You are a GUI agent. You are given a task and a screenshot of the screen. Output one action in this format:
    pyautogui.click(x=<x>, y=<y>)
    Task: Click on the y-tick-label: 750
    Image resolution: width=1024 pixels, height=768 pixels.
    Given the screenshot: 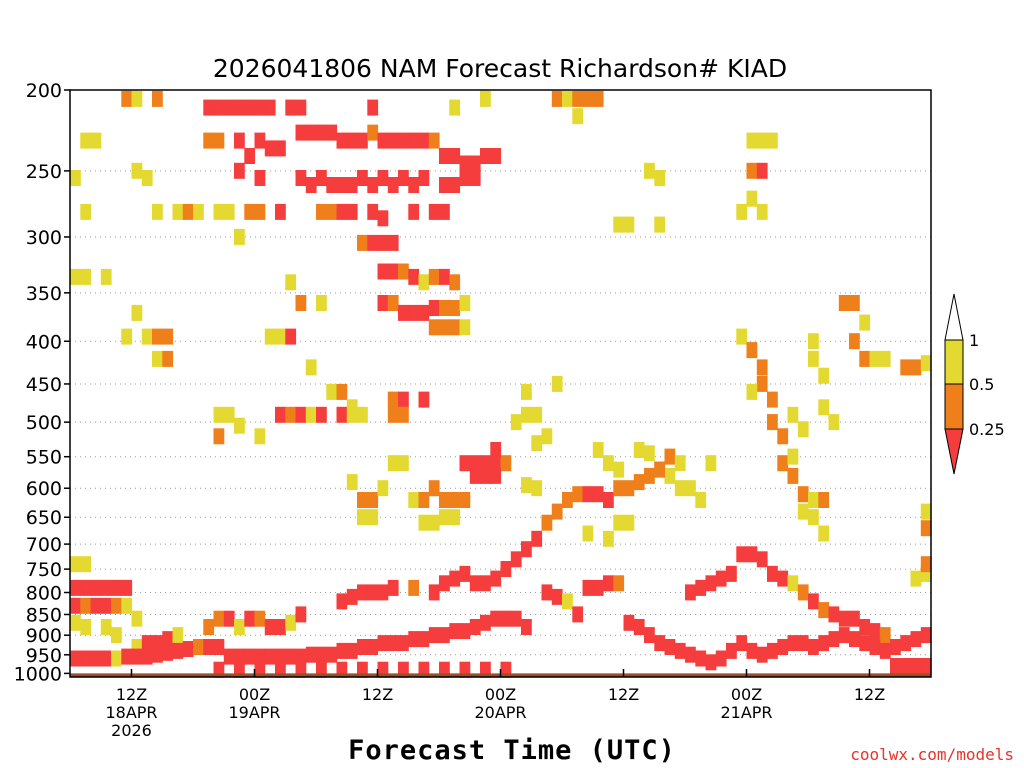 What is the action you would take?
    pyautogui.click(x=44, y=570)
    